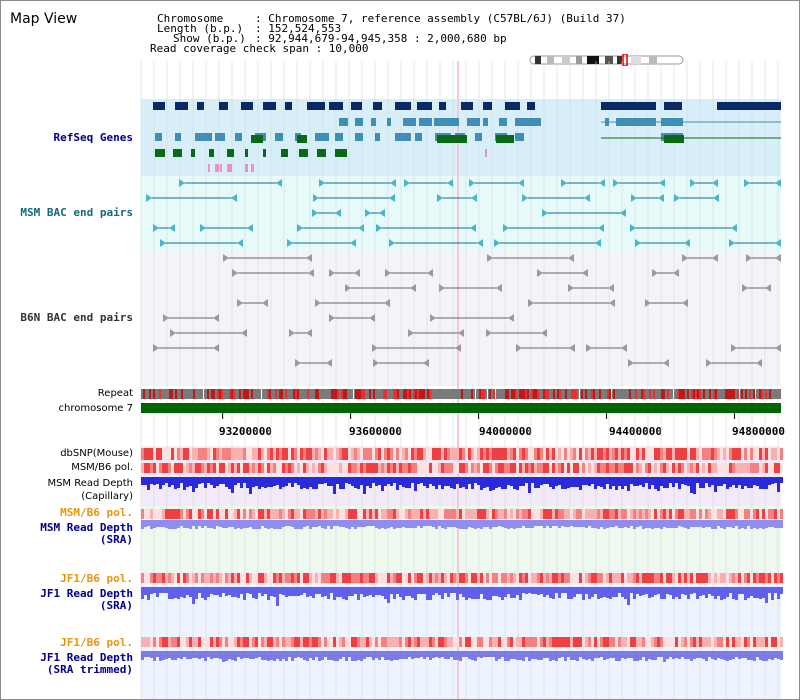 Image resolution: width=800 pixels, height=700 pixels. I want to click on gene-feature-pink, so click(218, 168).